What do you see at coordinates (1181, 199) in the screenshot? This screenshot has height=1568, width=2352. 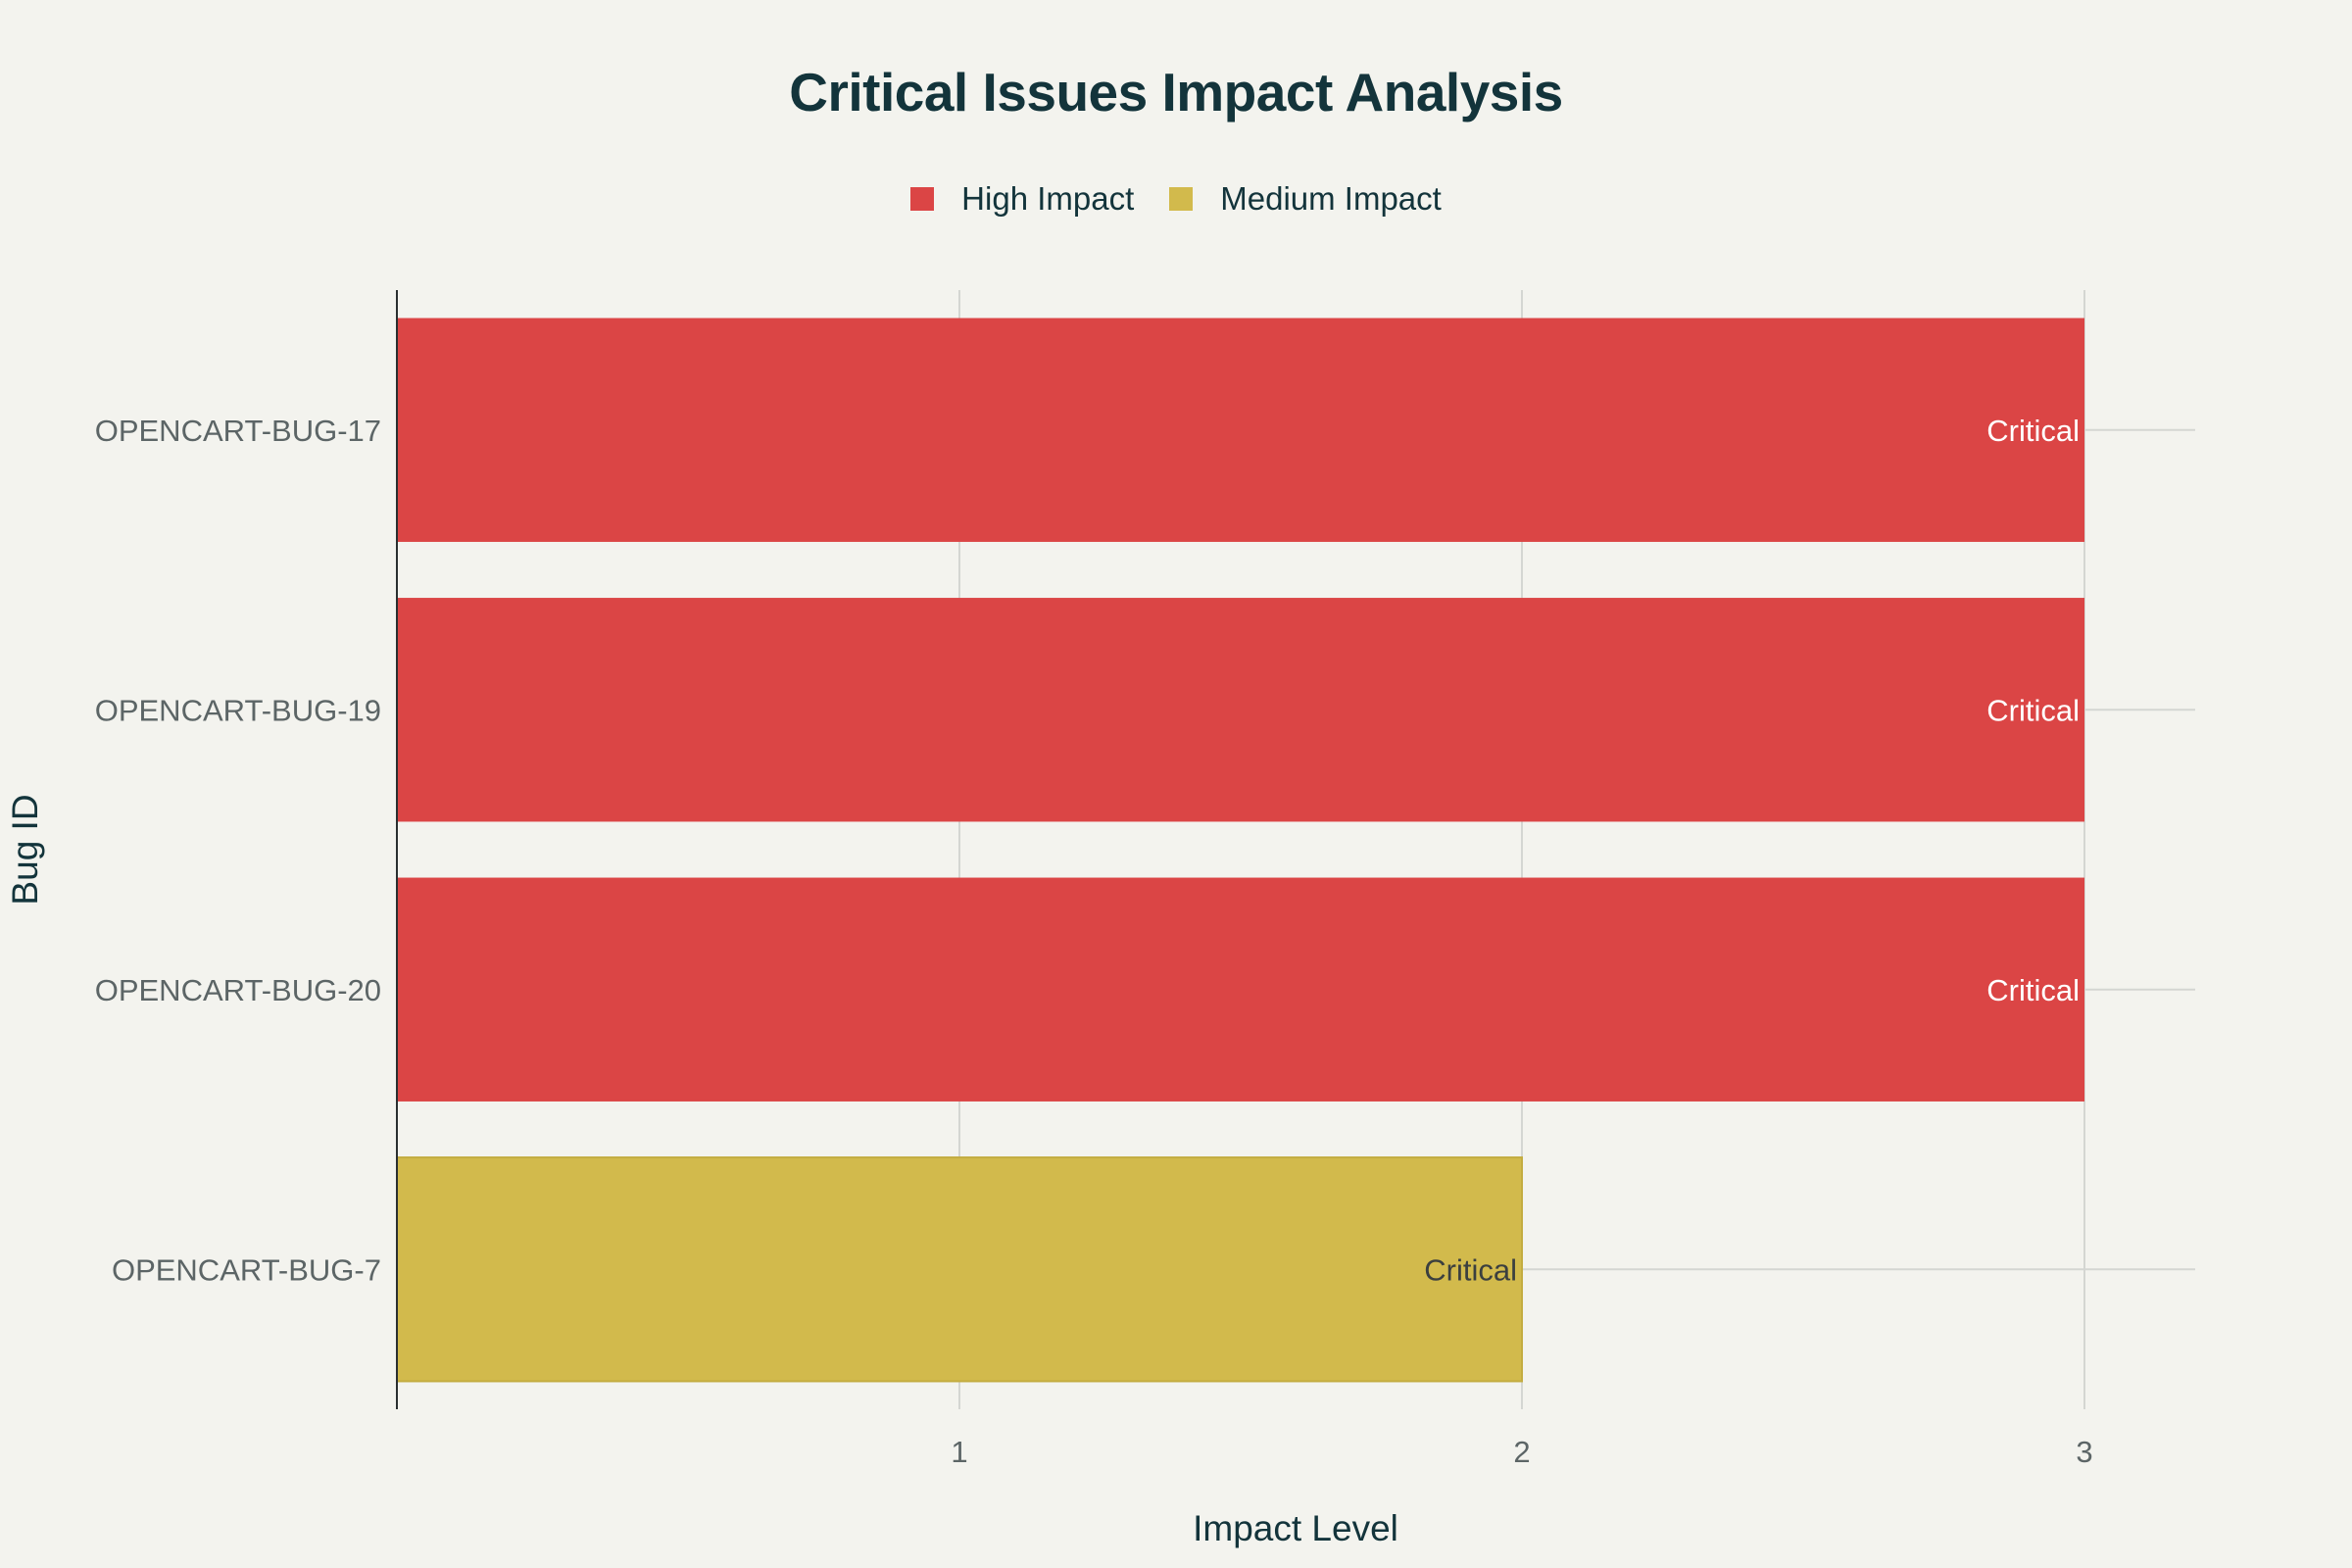 I see `legend-swatch-medium-impact` at bounding box center [1181, 199].